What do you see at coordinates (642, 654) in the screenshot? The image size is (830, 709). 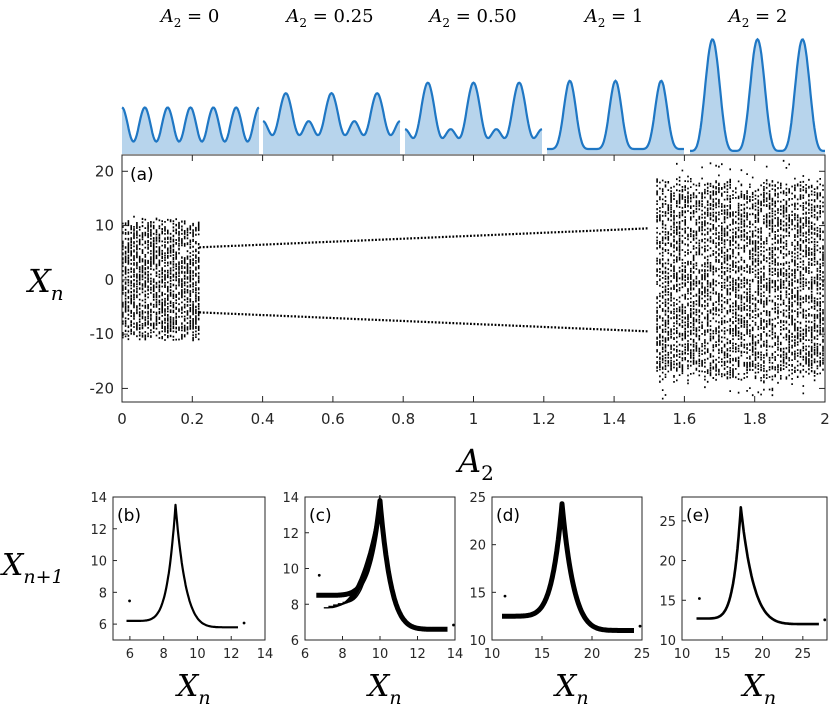 I see `x-tick-label: 25` at bounding box center [642, 654].